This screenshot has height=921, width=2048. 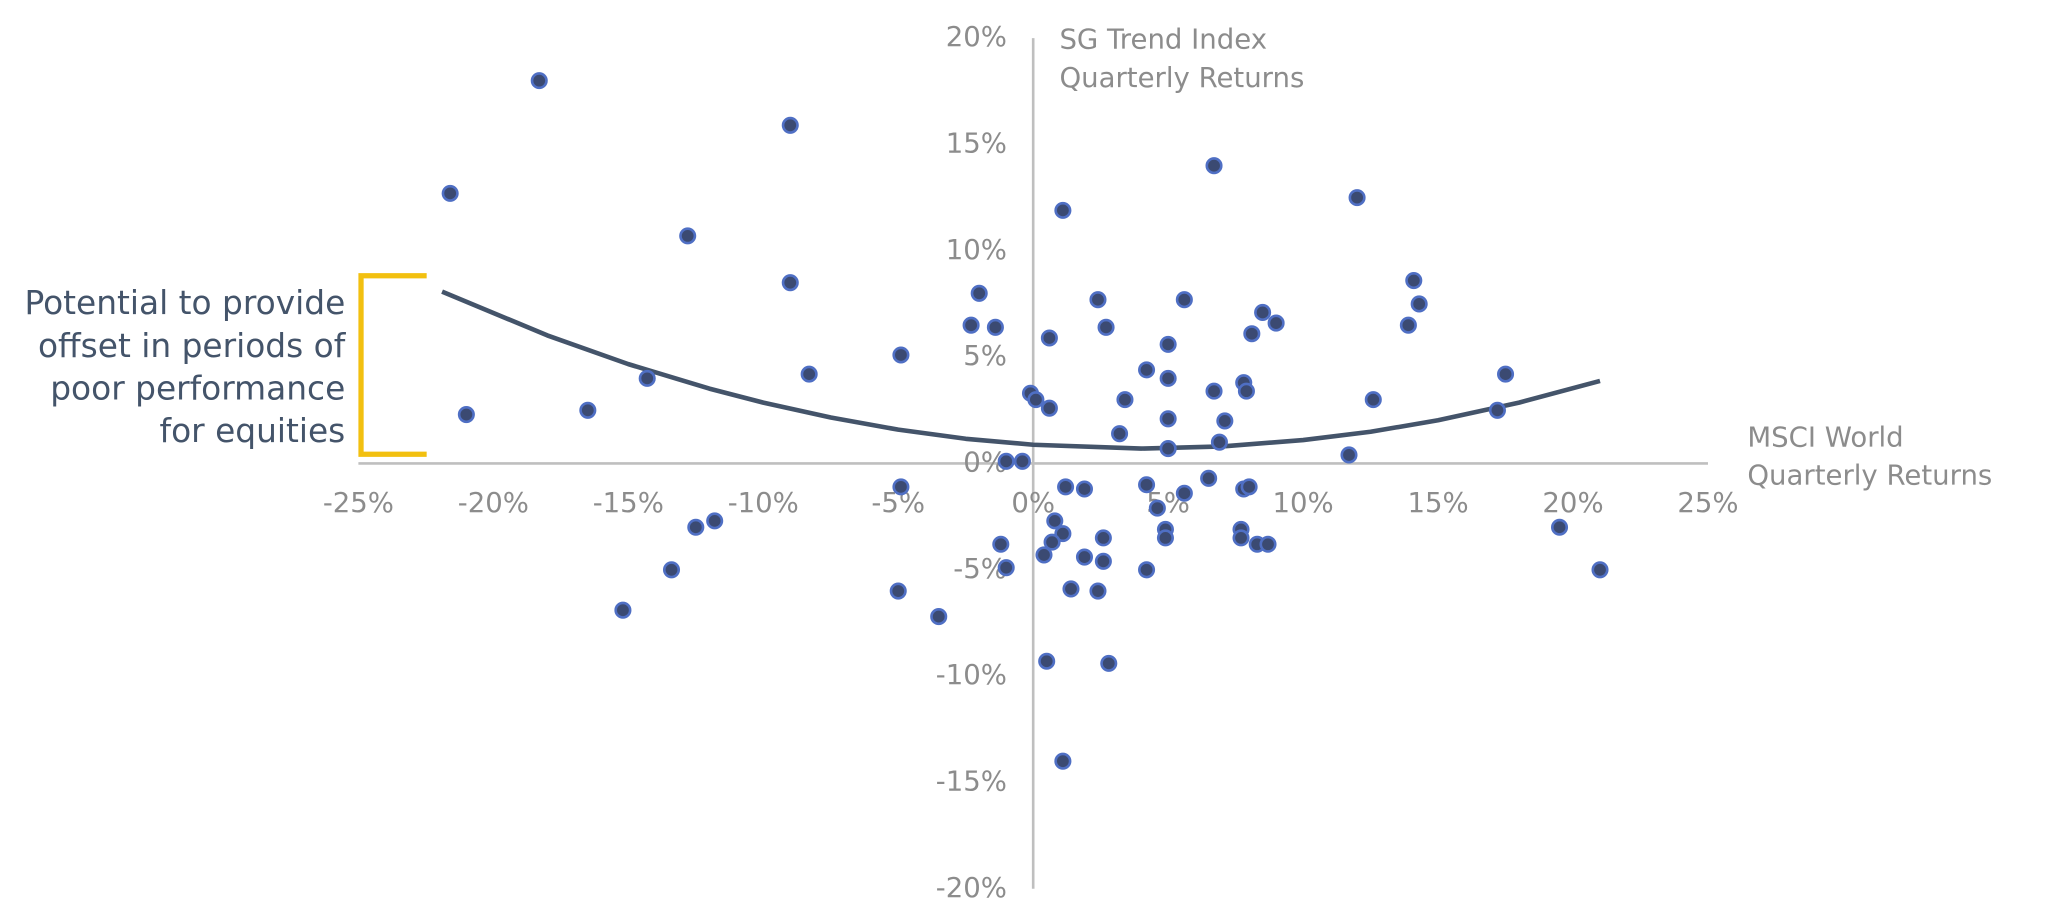 I want to click on y-tick-label: 20%, so click(x=976, y=37).